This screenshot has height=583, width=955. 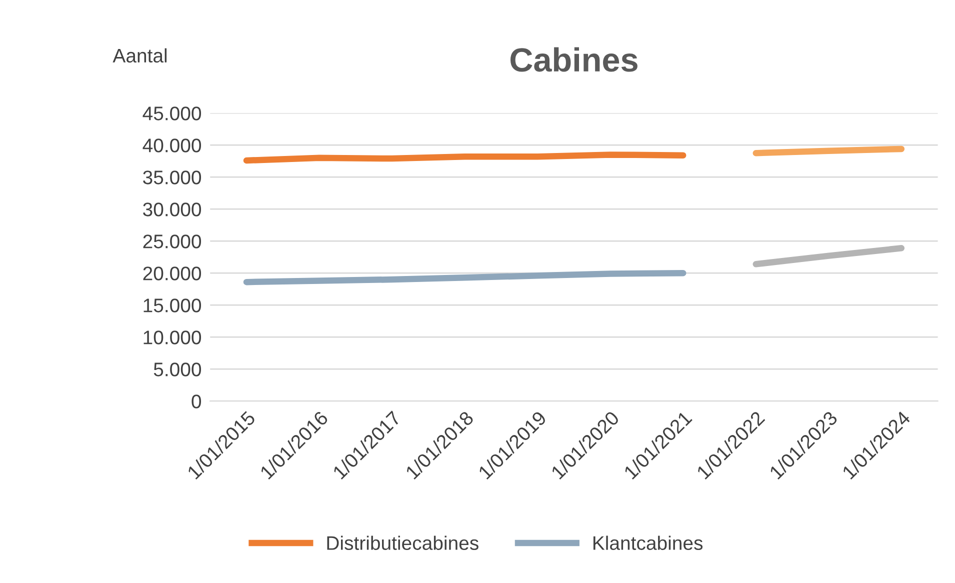 I want to click on y-tick-label: 30.000, so click(x=172, y=209).